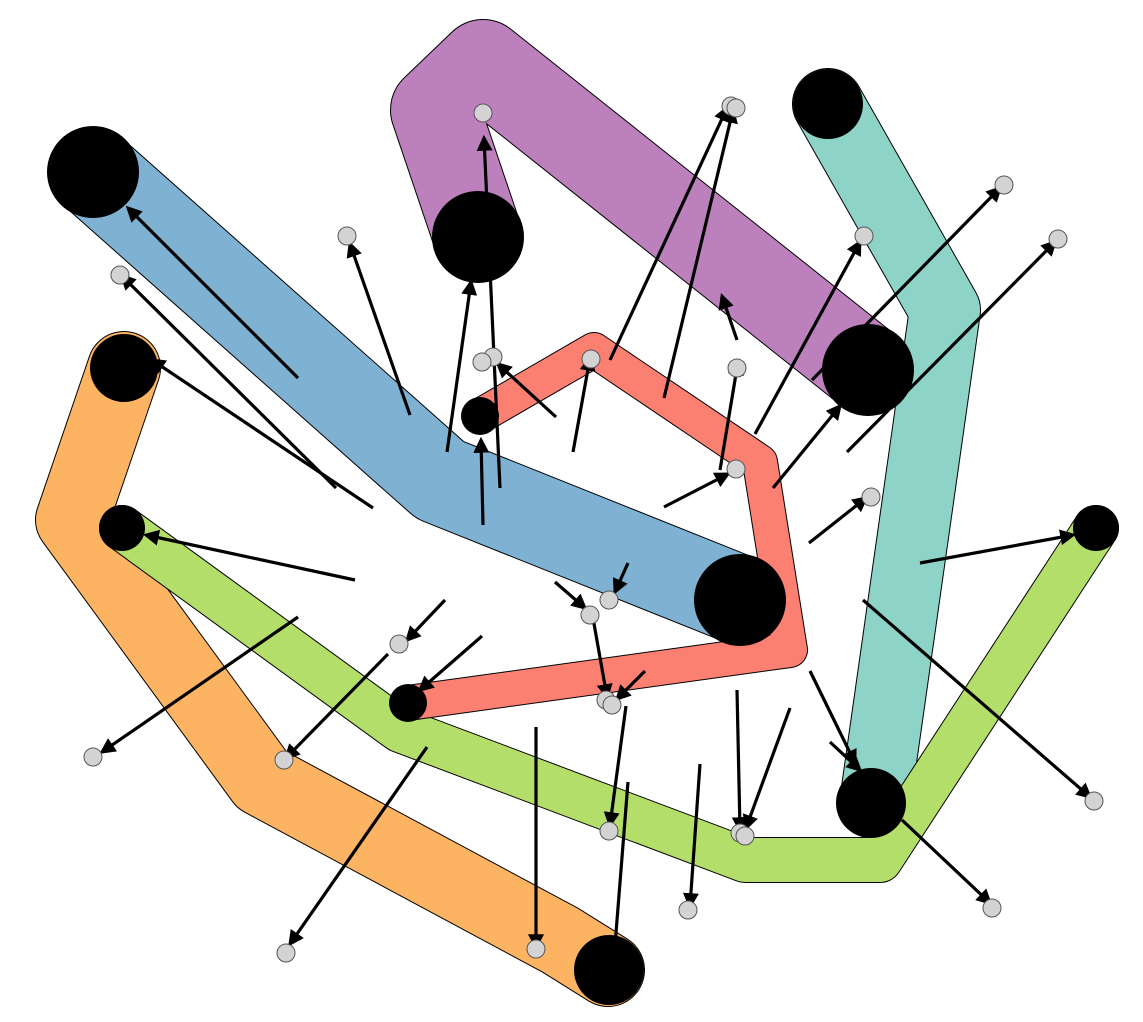 Image resolution: width=1143 pixels, height=1022 pixels. Describe the element at coordinates (599, 526) in the screenshot. I see `band-red` at that location.